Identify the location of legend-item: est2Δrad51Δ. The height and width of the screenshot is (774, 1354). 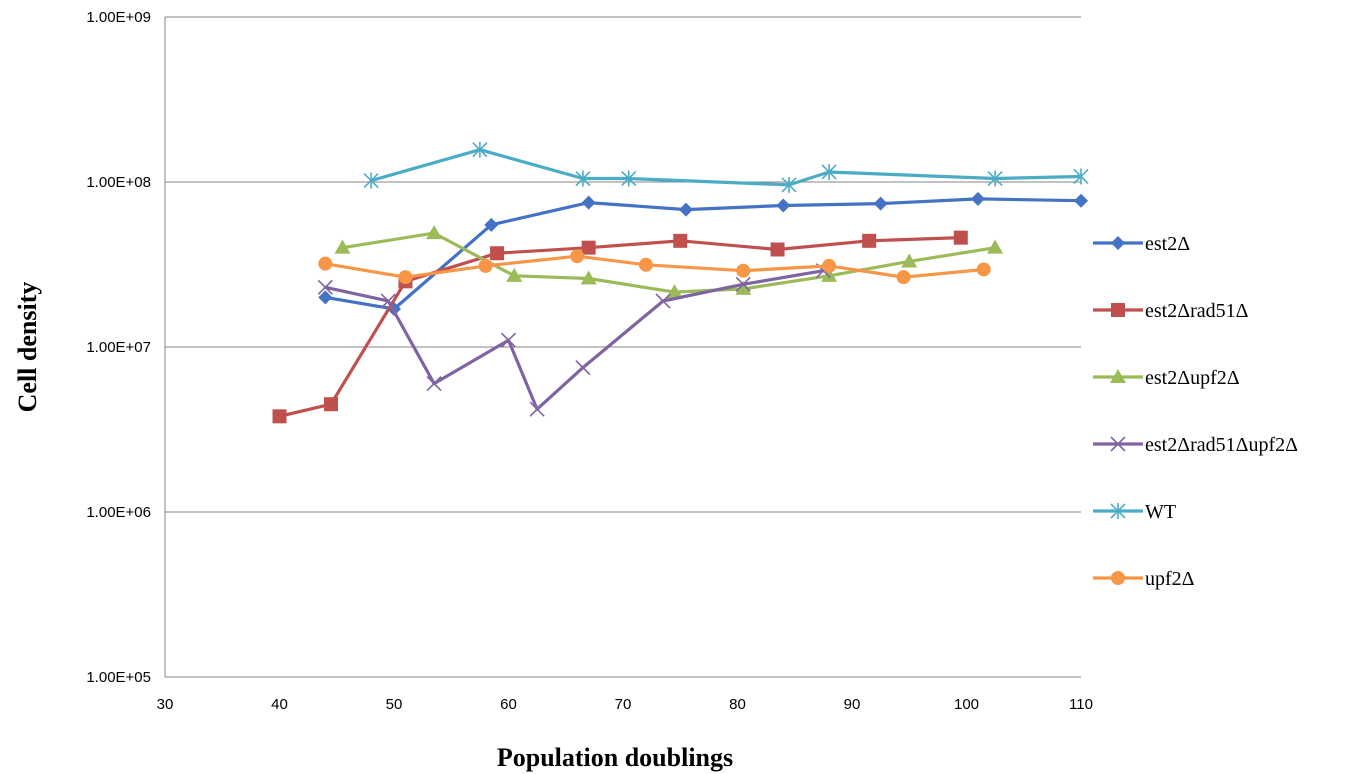
(1171, 311).